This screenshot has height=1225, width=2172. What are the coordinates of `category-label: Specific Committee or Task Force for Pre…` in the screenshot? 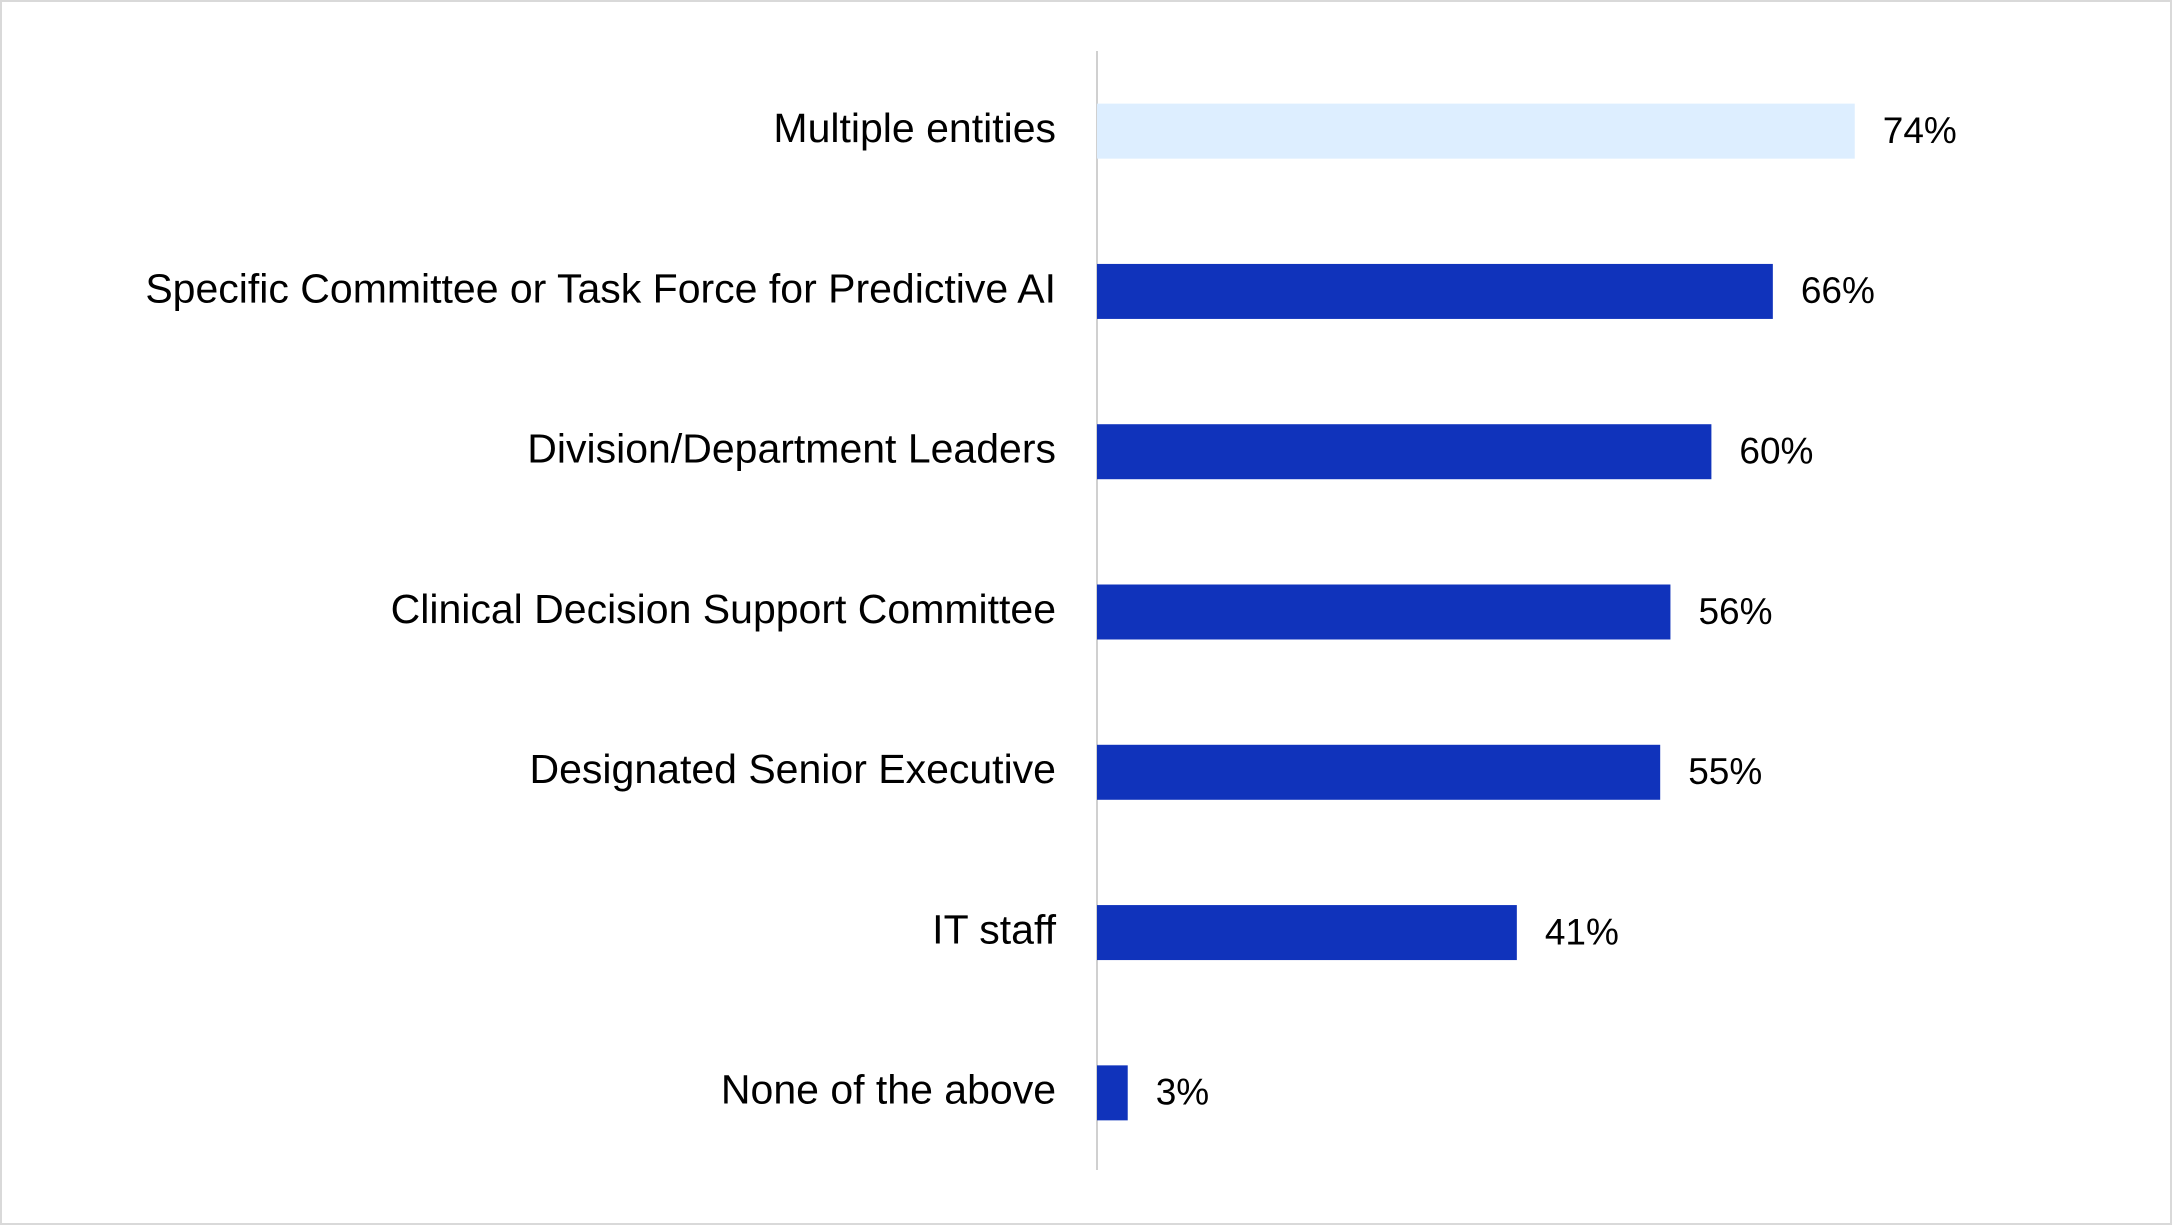 It's located at (600, 288).